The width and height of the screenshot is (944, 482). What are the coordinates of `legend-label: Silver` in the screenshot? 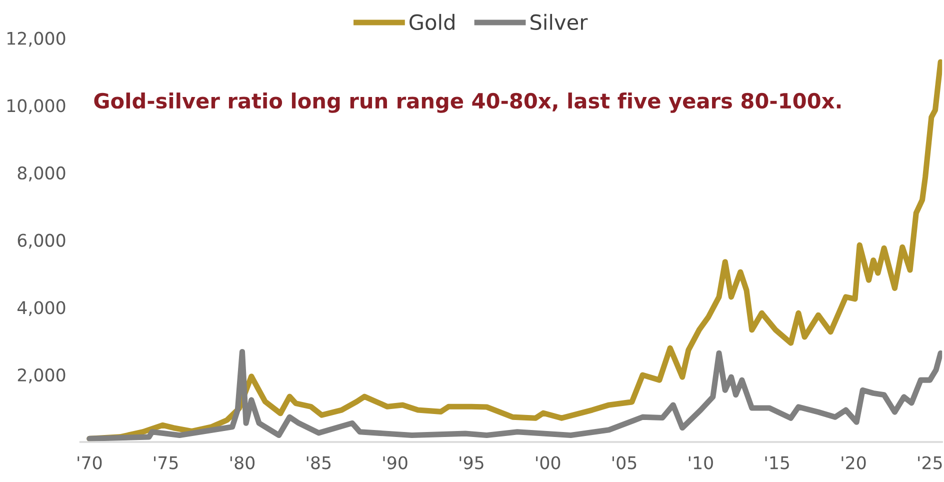 It's located at (559, 22).